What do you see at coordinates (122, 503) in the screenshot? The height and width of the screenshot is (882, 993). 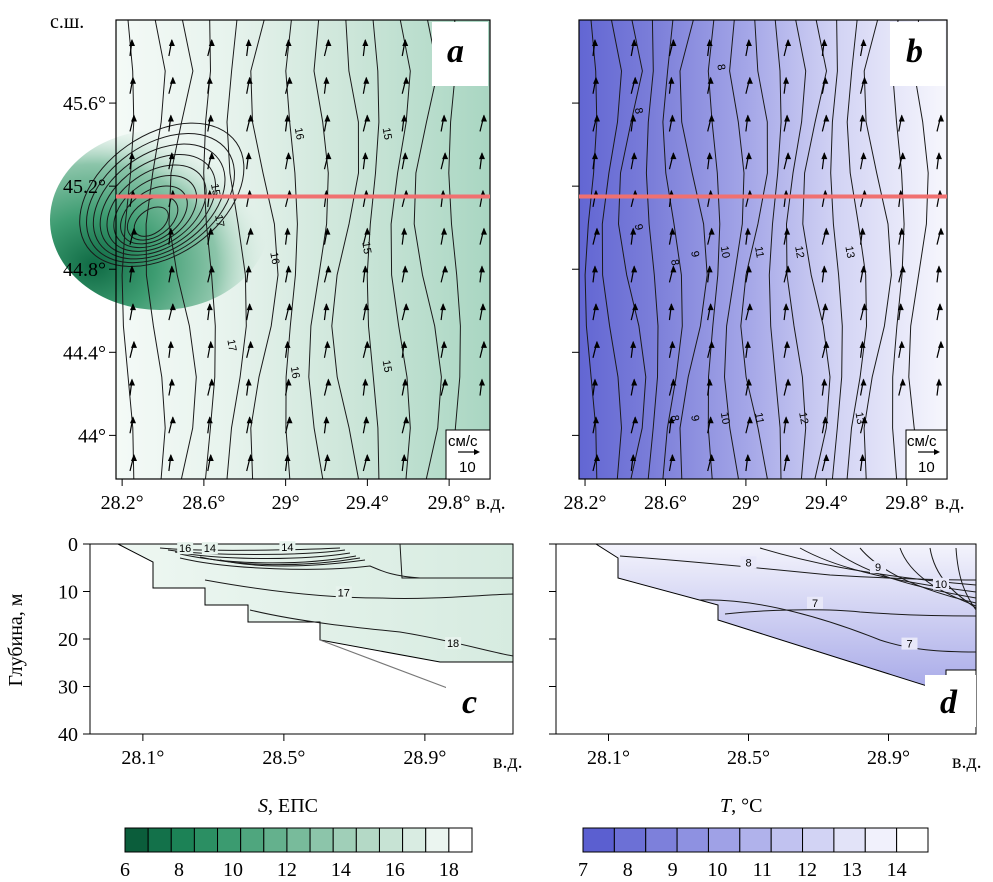 I see `panel-a-x-tick-label: 28.2°` at bounding box center [122, 503].